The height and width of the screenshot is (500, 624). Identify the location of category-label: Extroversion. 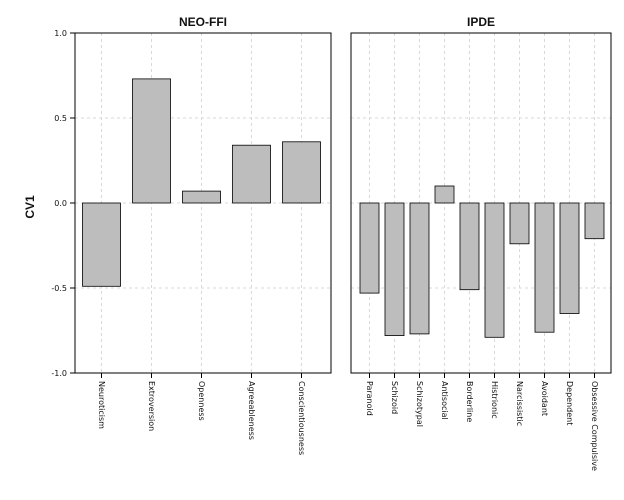
(151, 406).